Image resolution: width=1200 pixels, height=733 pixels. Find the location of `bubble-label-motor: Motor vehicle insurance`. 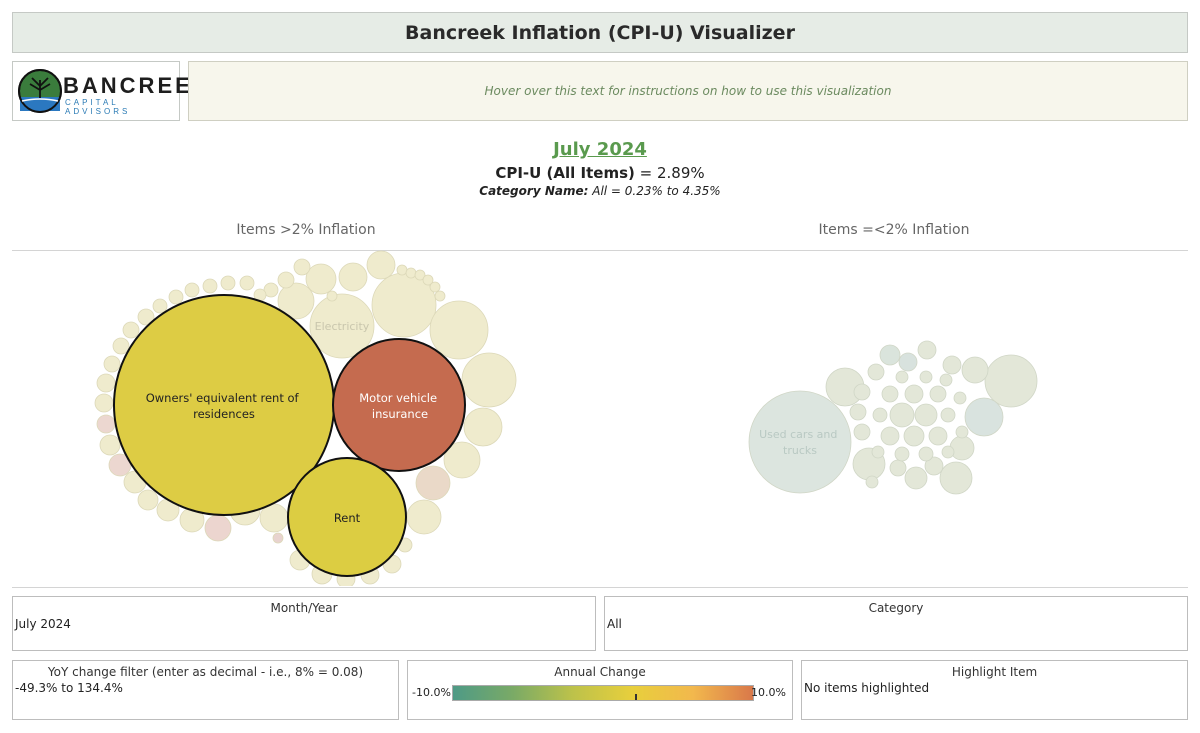

bubble-label-motor: Motor vehicle insurance is located at coordinates (400, 406).